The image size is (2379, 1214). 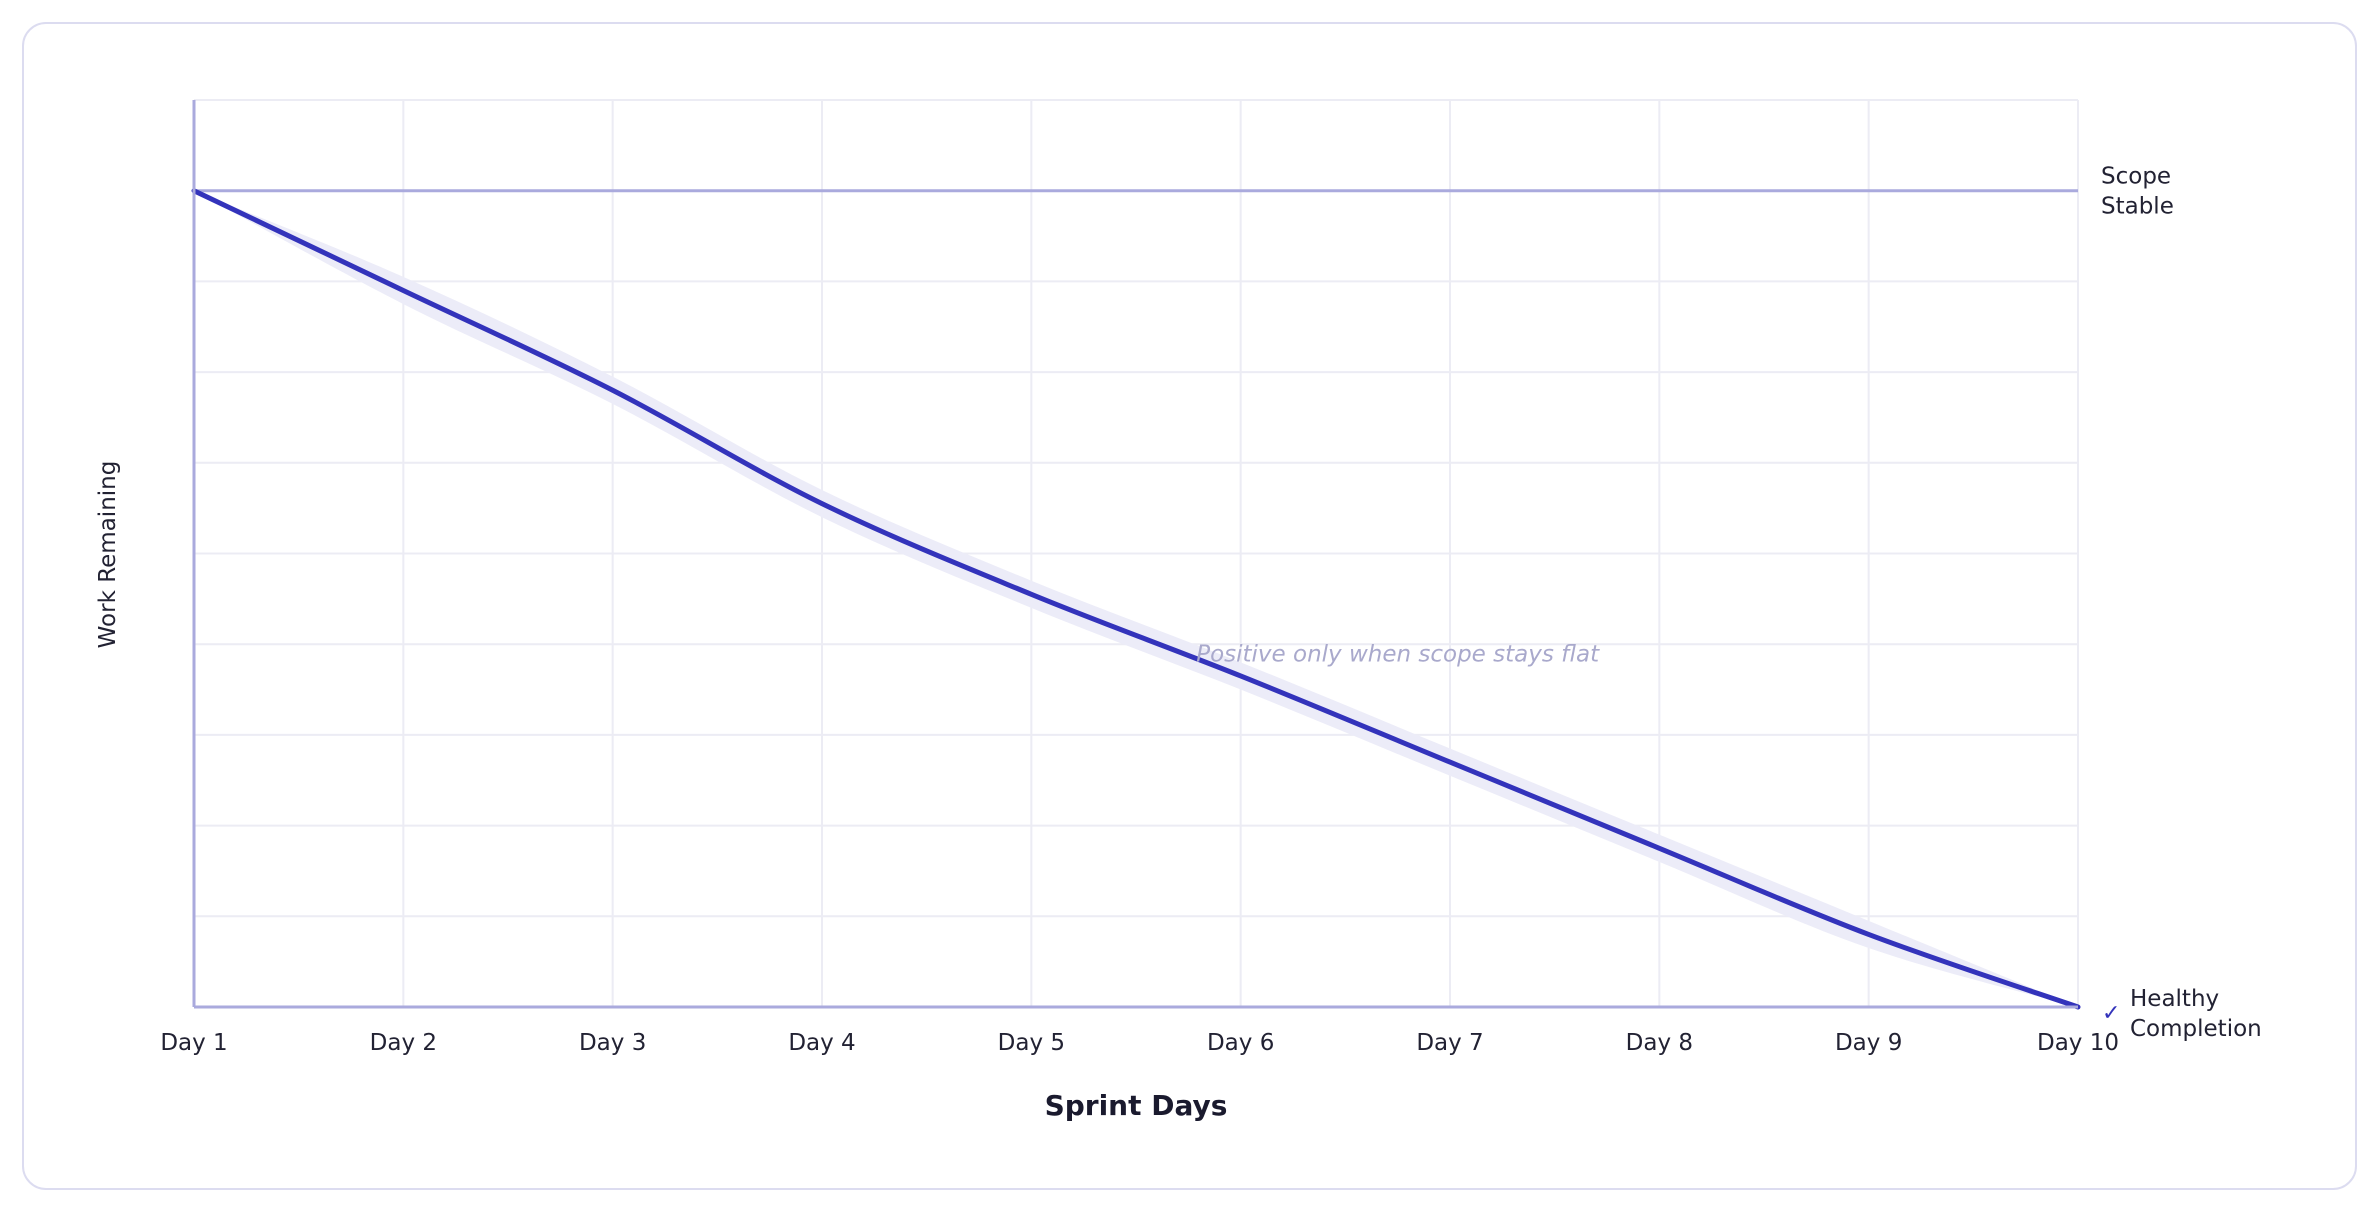 I want to click on x-tick-label: Day 10, so click(x=2078, y=1043).